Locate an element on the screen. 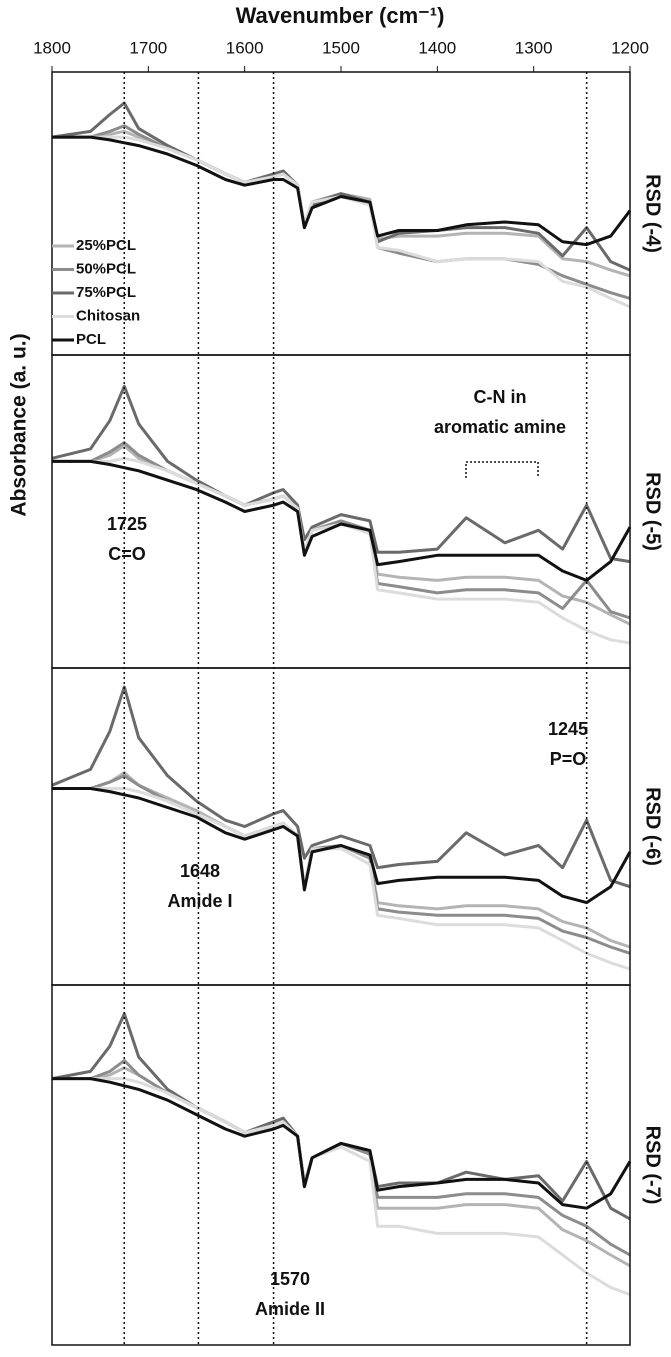 The image size is (671, 1357). annotation: Amide II is located at coordinates (290, 1309).